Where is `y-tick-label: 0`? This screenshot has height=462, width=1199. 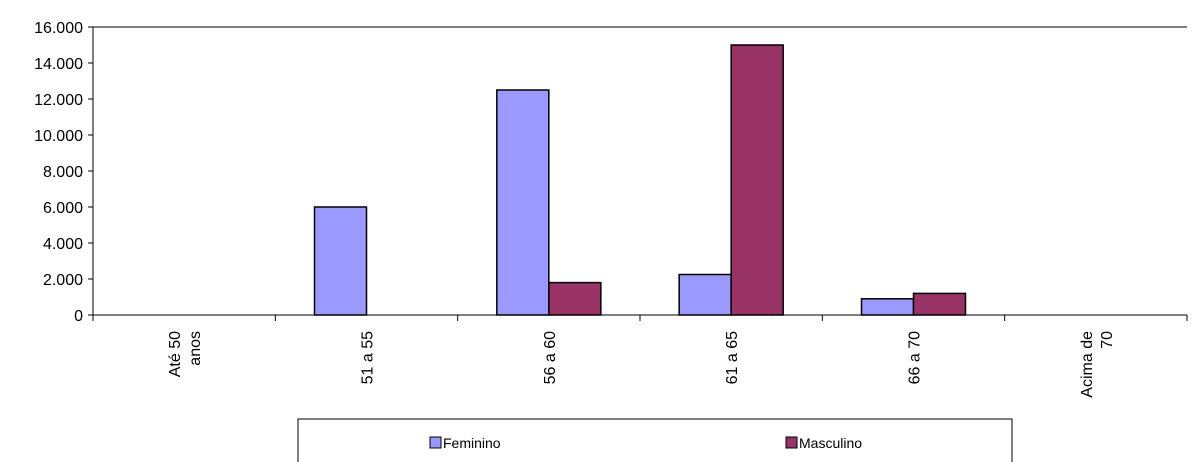 y-tick-label: 0 is located at coordinates (78, 316).